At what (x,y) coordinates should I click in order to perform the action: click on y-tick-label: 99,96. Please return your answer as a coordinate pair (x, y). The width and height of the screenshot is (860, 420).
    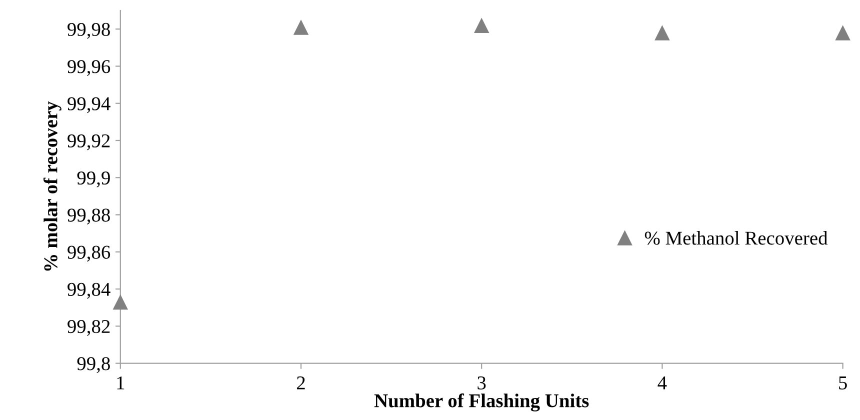
    Looking at the image, I should click on (89, 68).